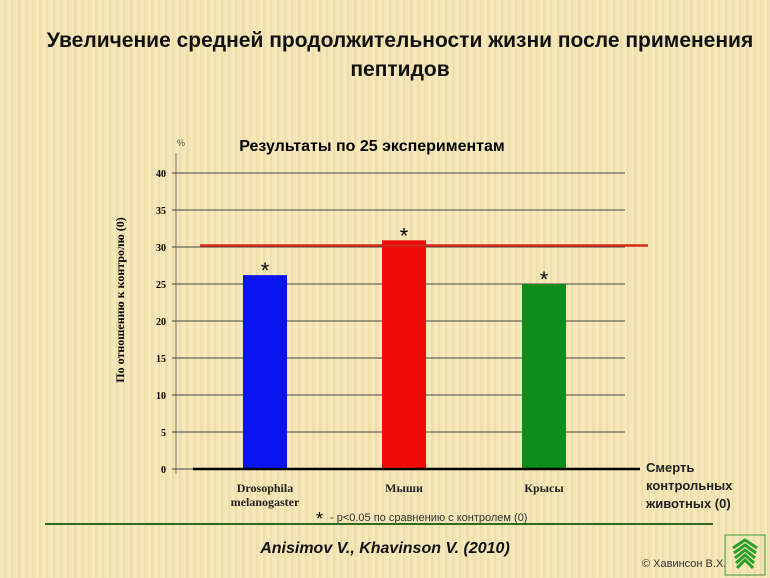 The height and width of the screenshot is (578, 770). Describe the element at coordinates (385, 548) in the screenshot. I see `credit: Anisimov V., Khavinson V. (2010)` at that location.